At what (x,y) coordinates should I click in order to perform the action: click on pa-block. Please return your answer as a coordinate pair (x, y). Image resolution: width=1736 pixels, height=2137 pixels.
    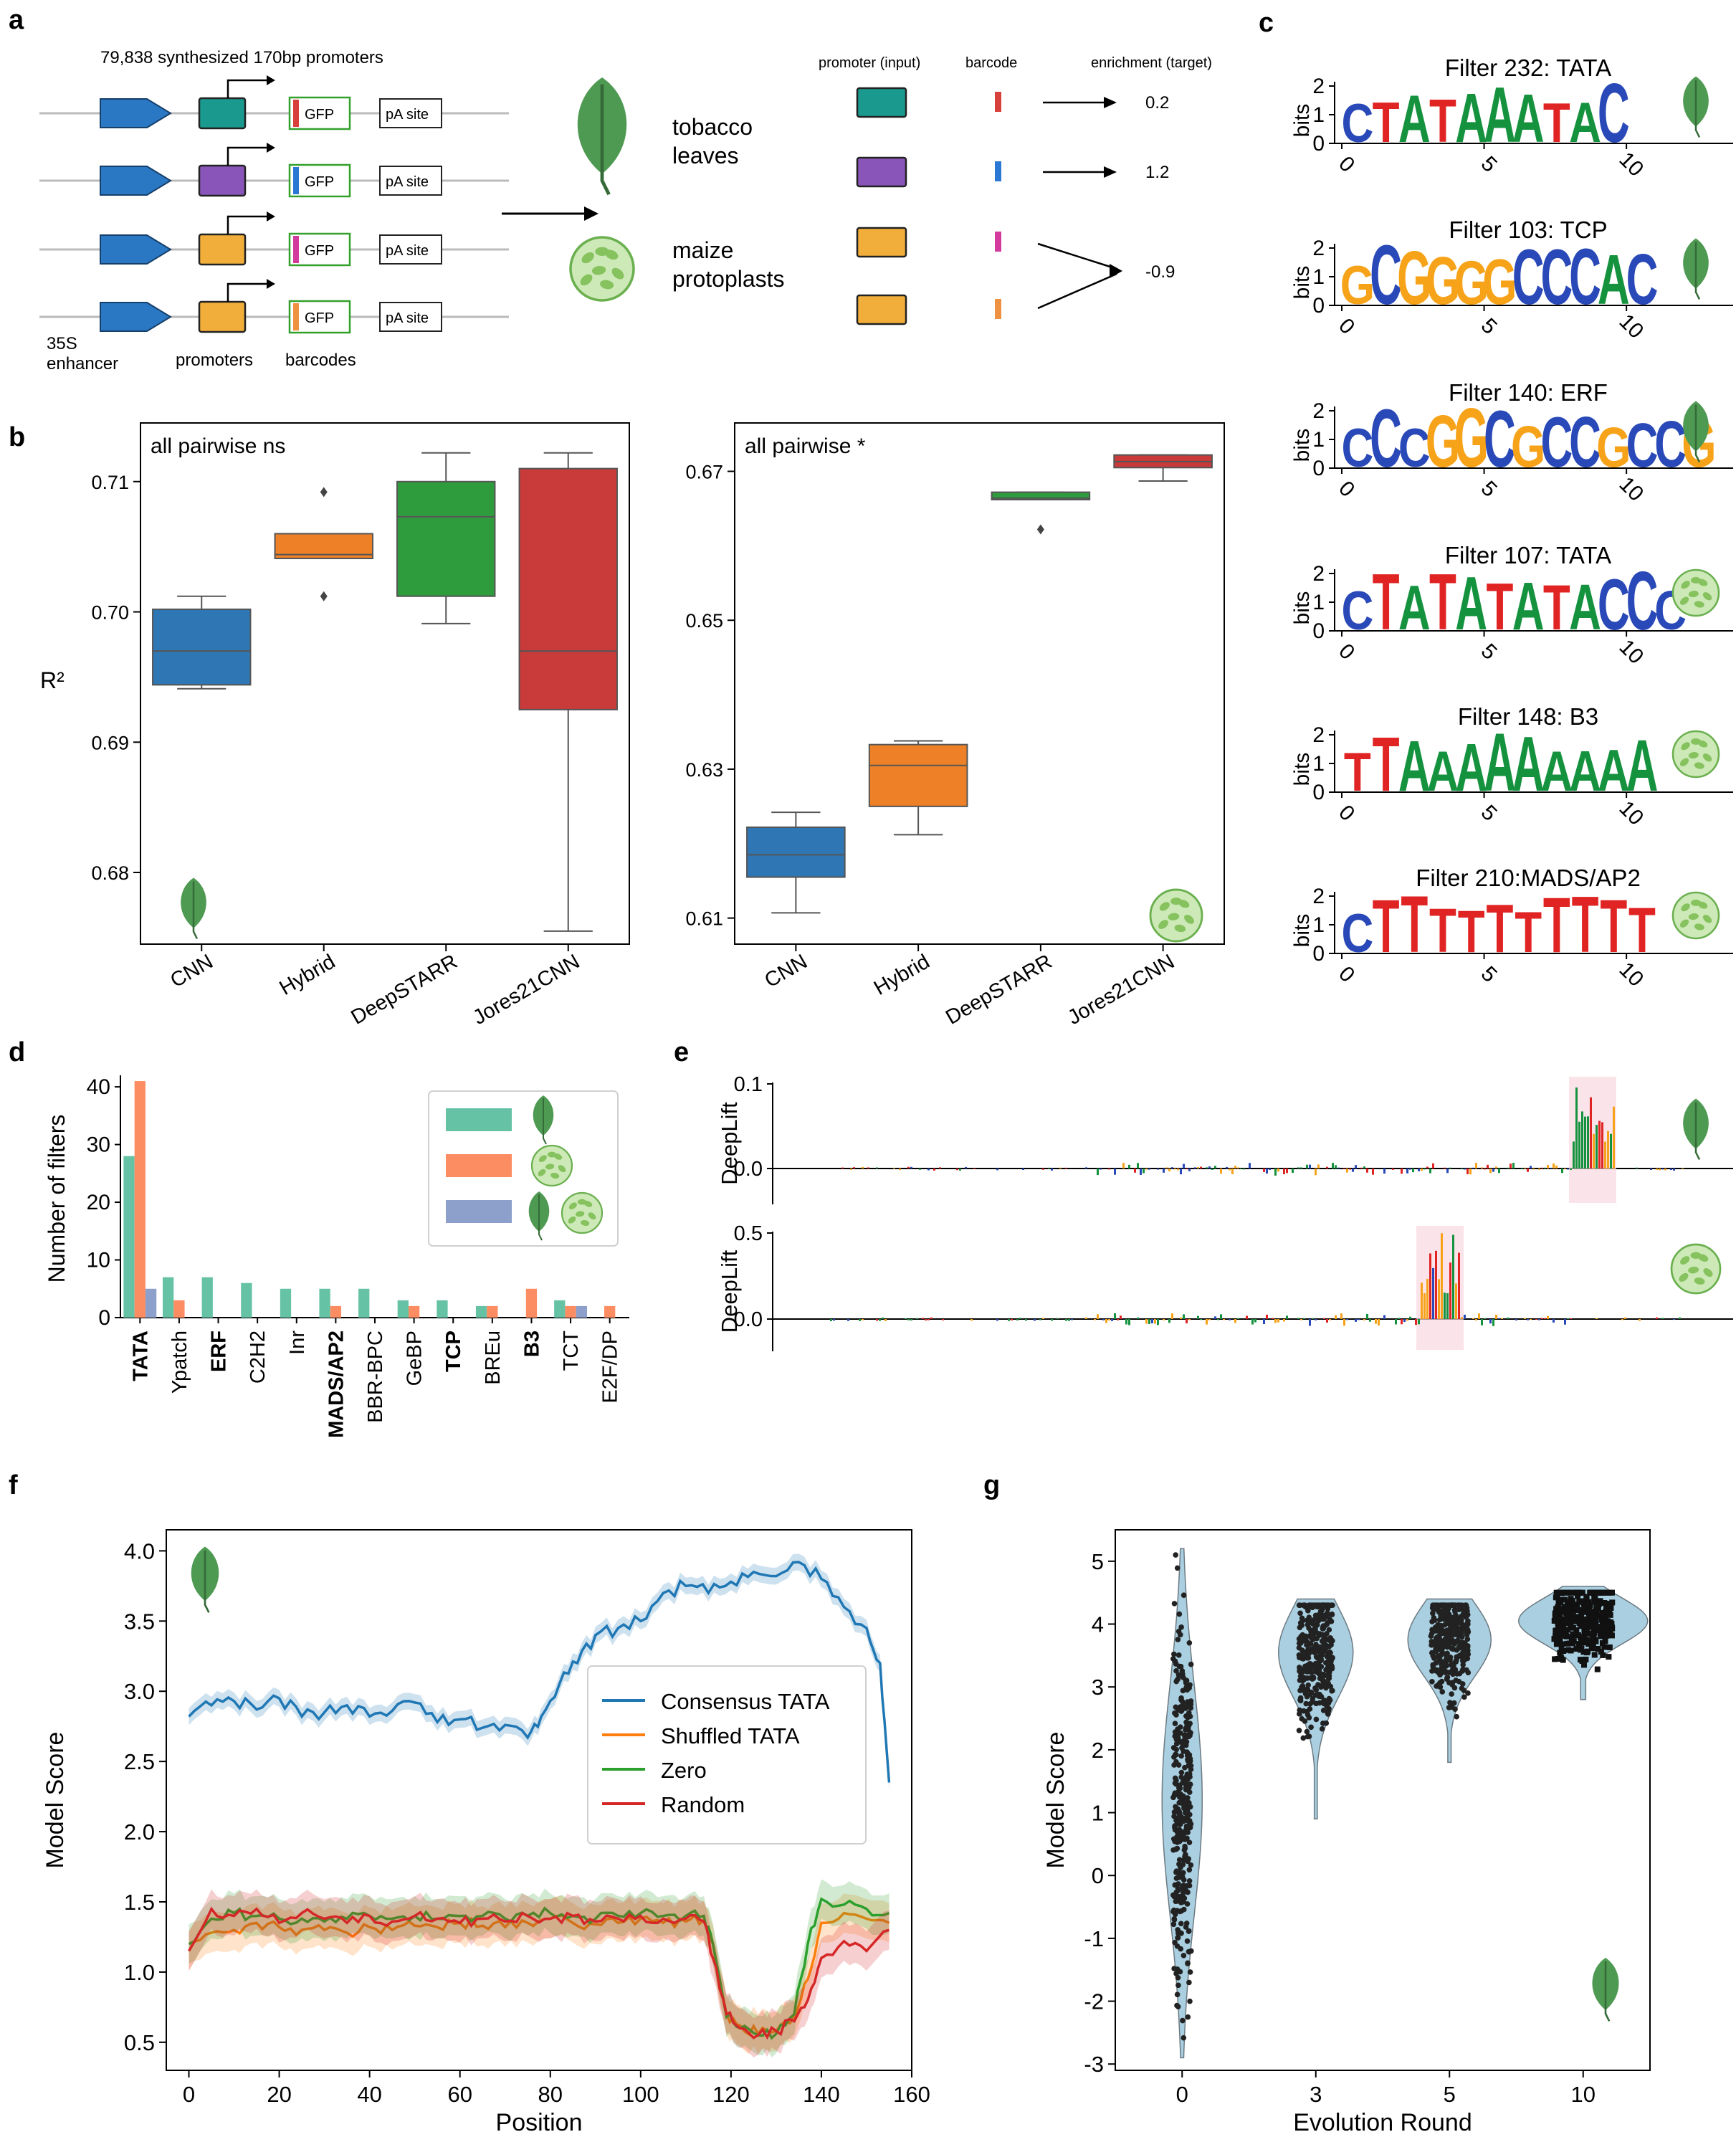
    Looking at the image, I should click on (410, 181).